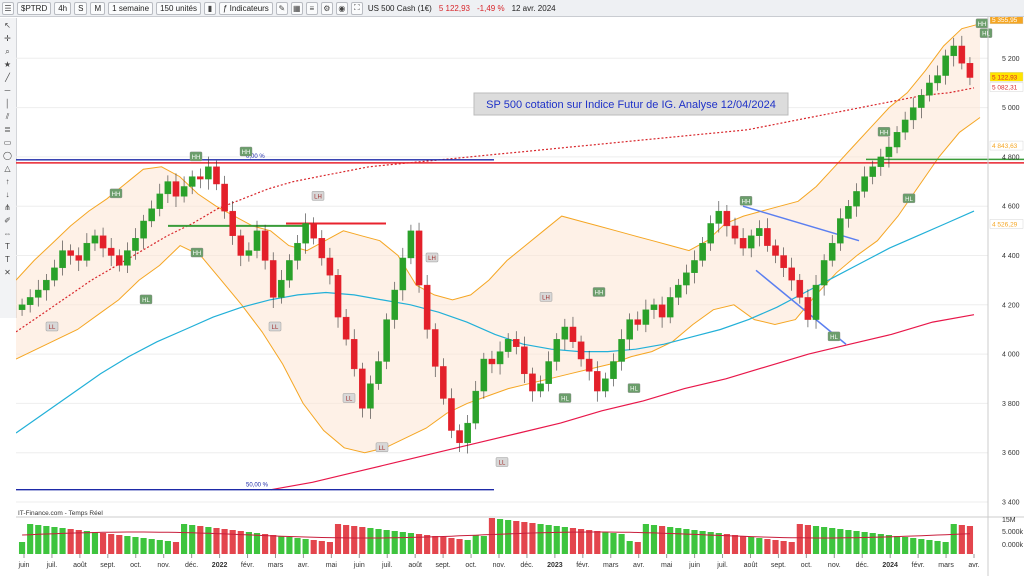  I want to click on star-icon: ★, so click(7, 64).